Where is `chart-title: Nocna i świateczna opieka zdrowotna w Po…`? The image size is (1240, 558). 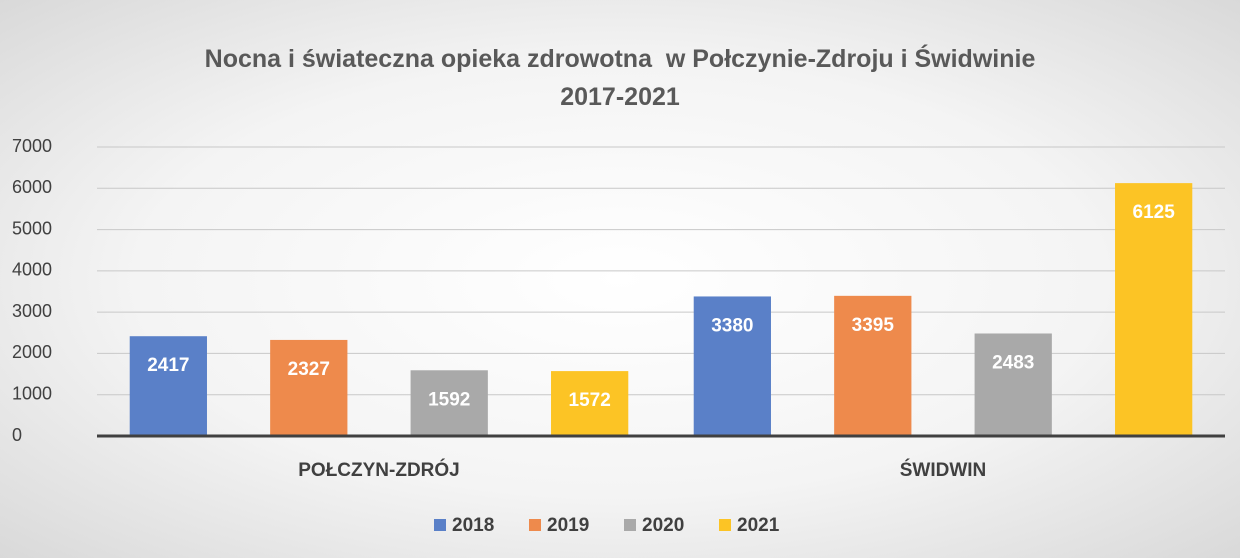 chart-title: Nocna i świateczna opieka zdrowotna w Po… is located at coordinates (623, 78).